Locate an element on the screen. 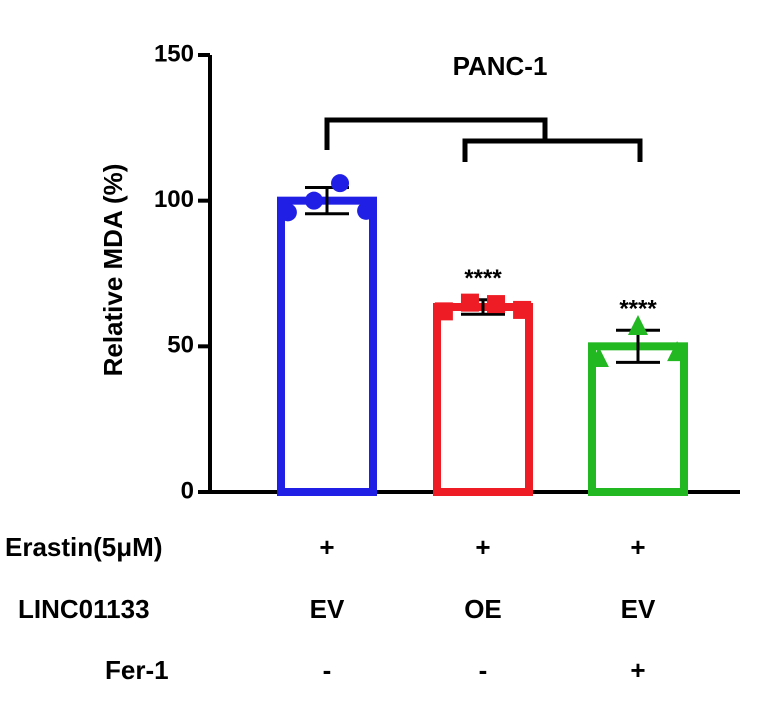 The height and width of the screenshot is (712, 768). y-tick-label: 100 is located at coordinates (174, 199).